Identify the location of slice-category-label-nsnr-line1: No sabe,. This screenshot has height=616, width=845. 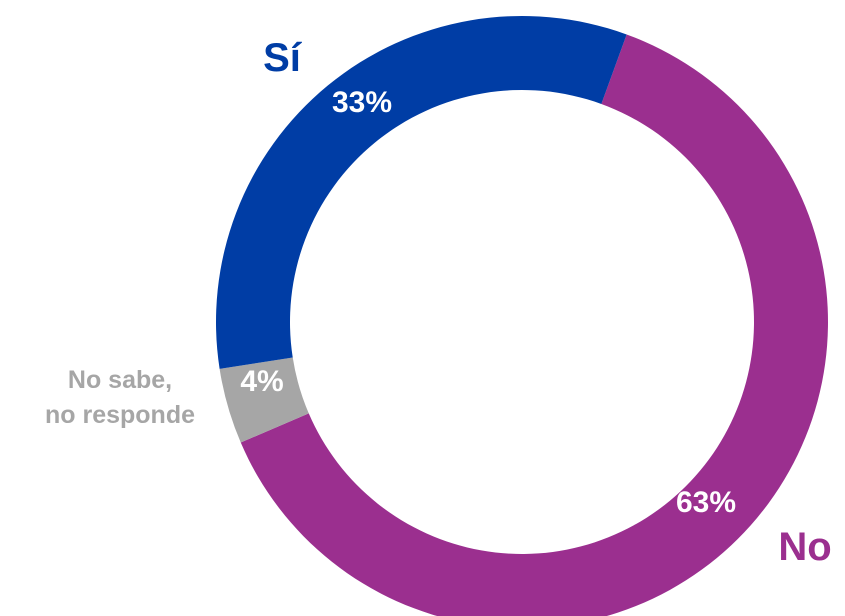
(120, 380).